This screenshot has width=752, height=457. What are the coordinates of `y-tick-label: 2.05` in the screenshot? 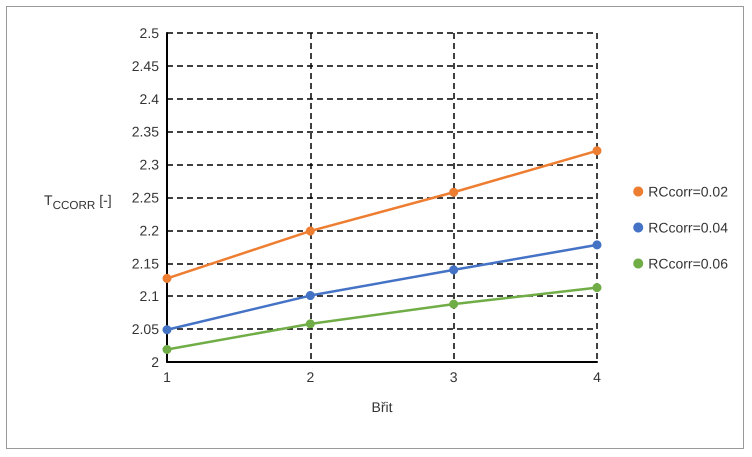 It's located at (146, 329).